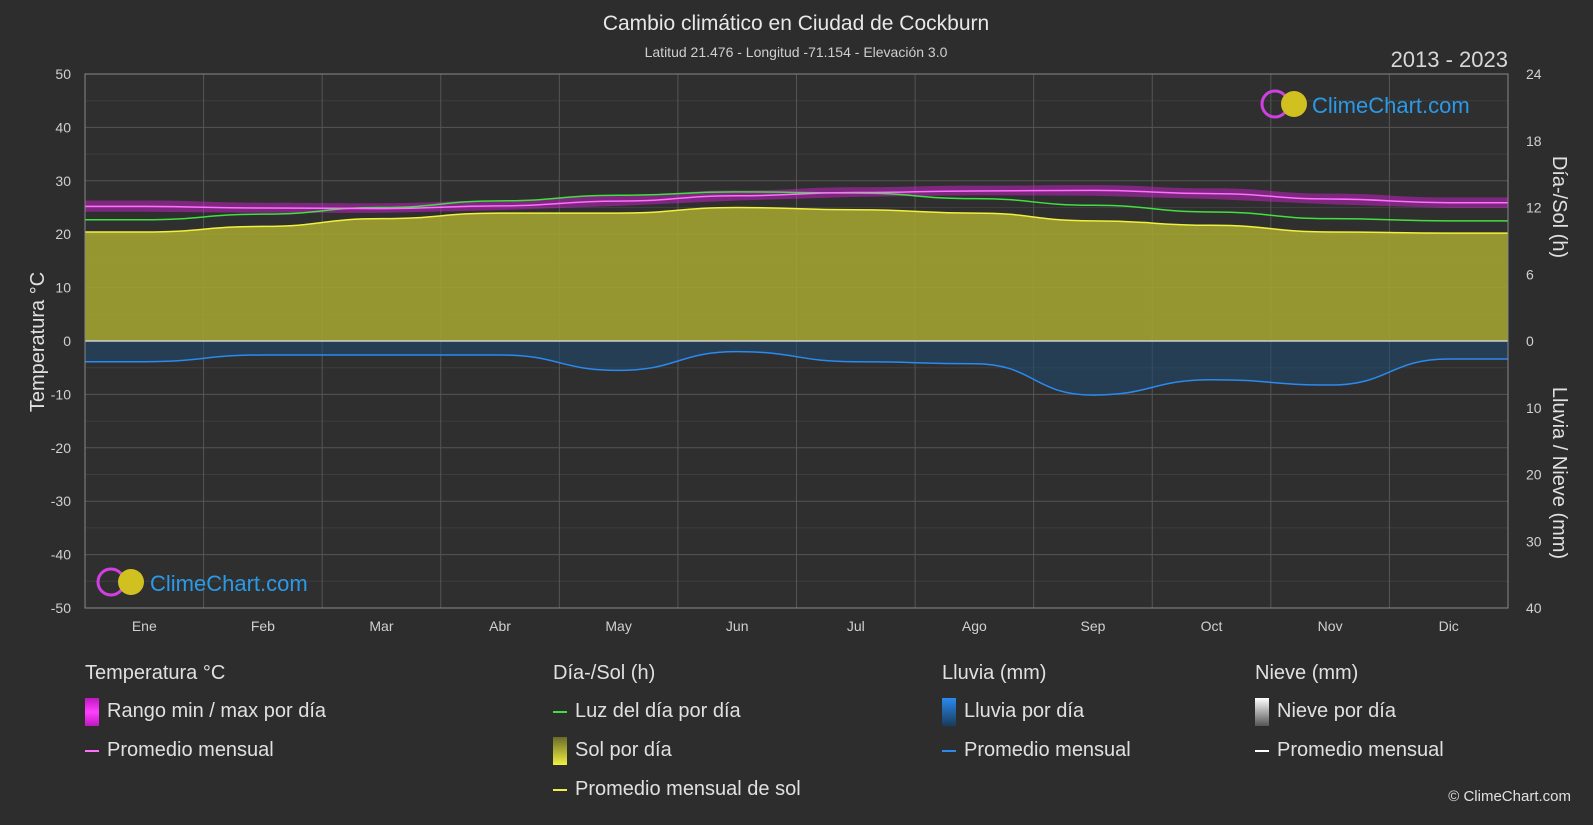  Describe the element at coordinates (61, 608) in the screenshot. I see `y-left-tick-label: -50` at that location.